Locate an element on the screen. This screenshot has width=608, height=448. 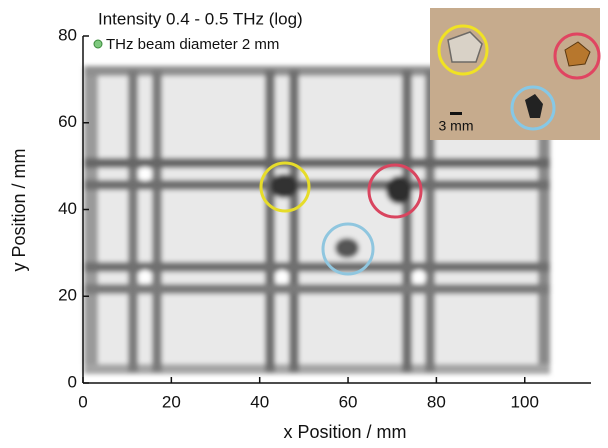
y-tick-label: 80 is located at coordinates (67, 34).